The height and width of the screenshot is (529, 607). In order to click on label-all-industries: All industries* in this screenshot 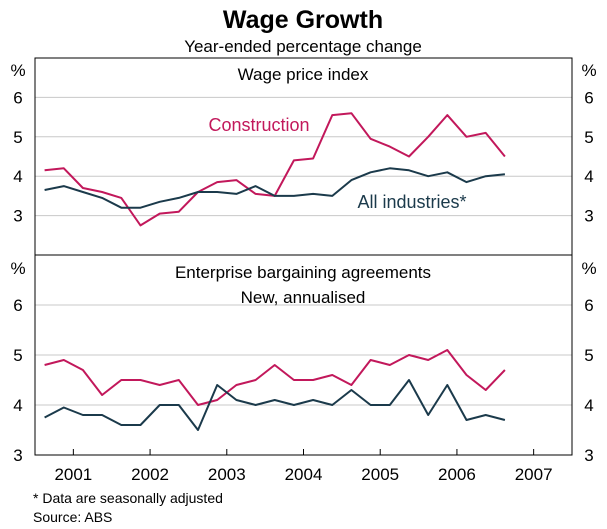, I will do `click(411, 202)`.